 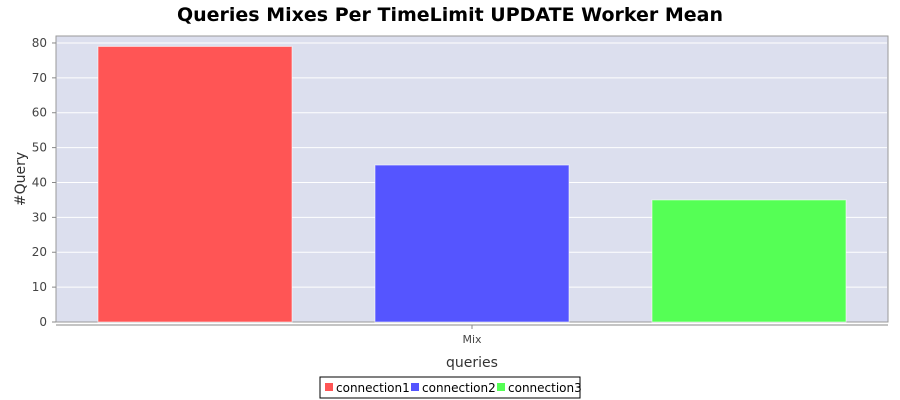 What do you see at coordinates (39, 182) in the screenshot?
I see `y-tick-label: 40` at bounding box center [39, 182].